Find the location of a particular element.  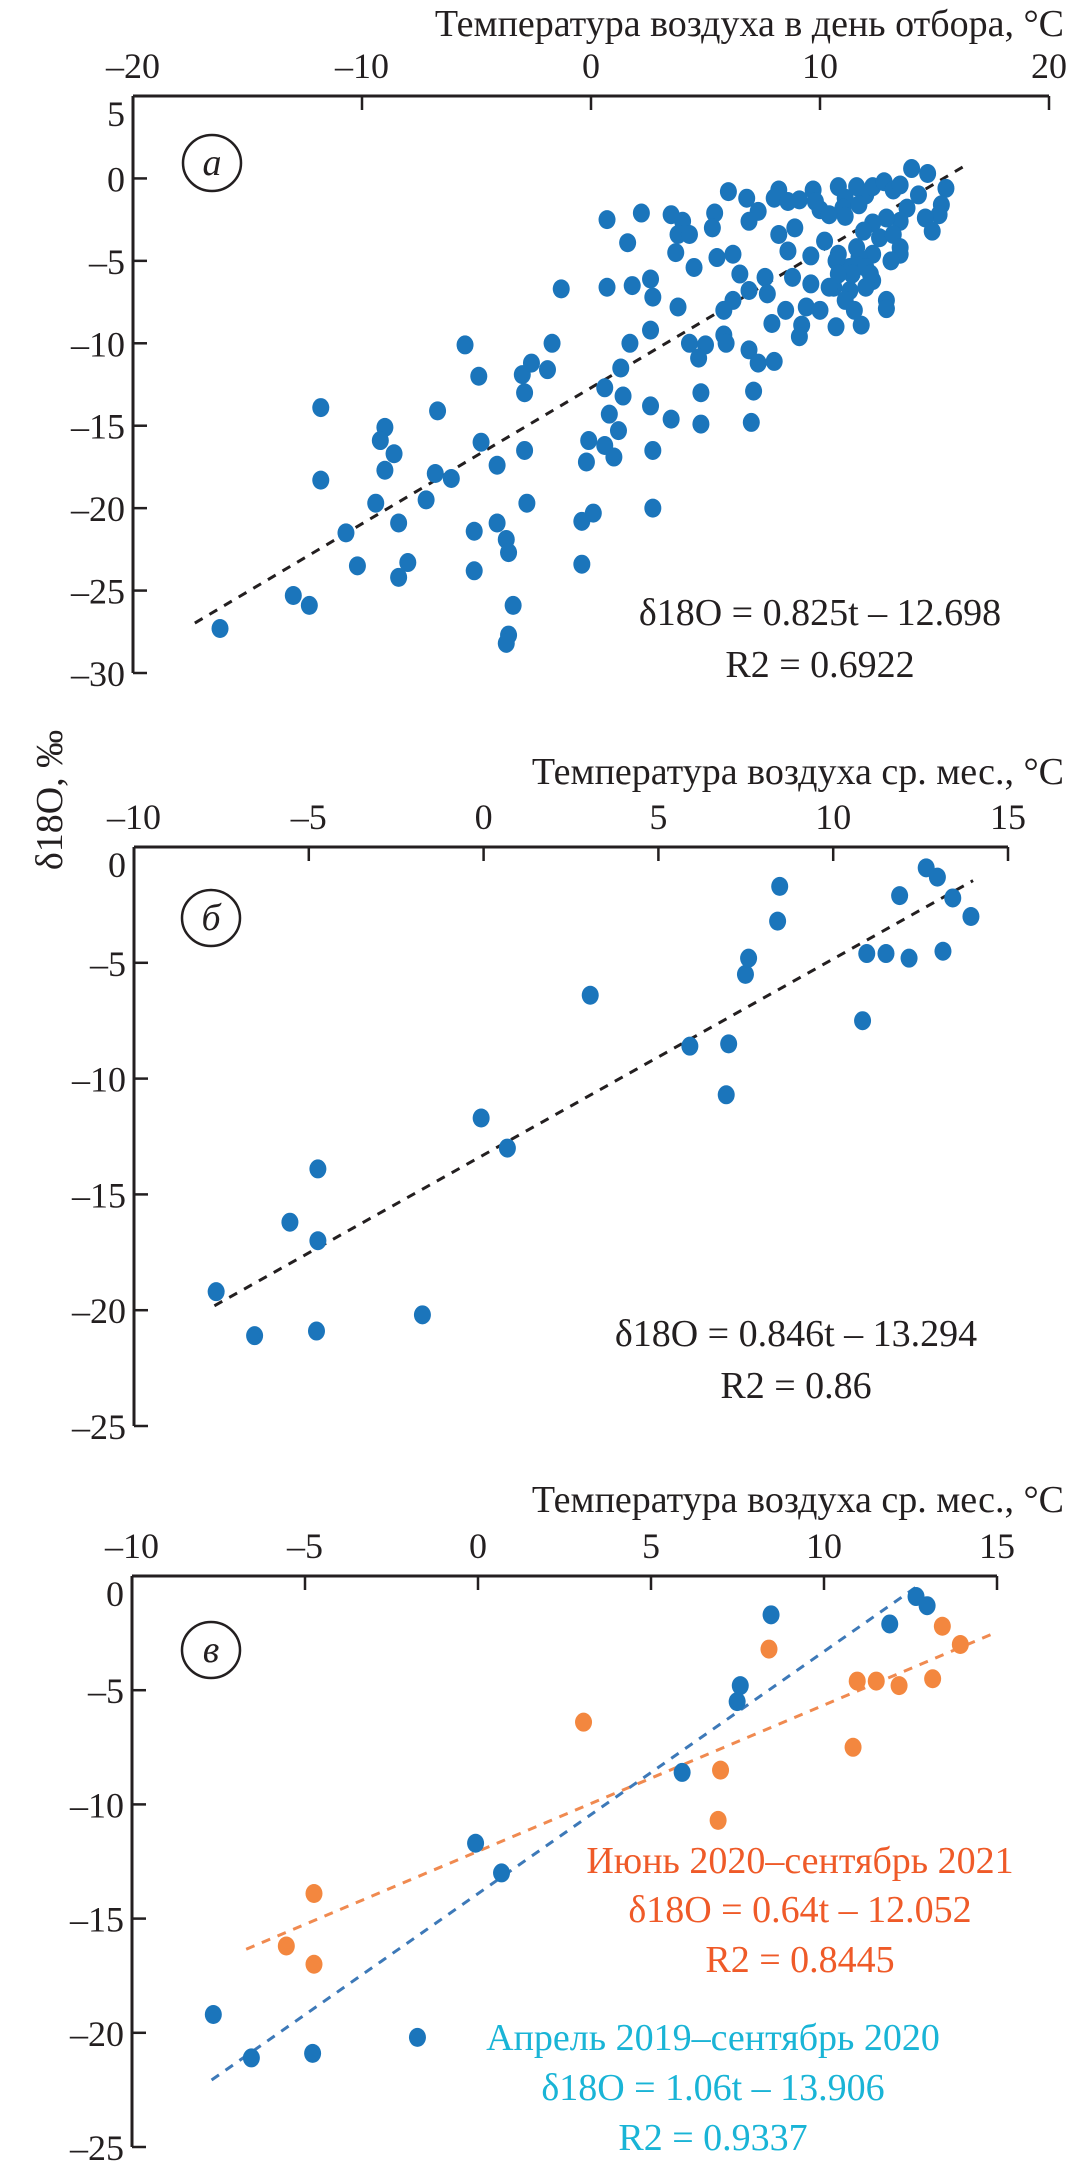

equation-annotation: R2 = 0.86 is located at coordinates (795, 1386).